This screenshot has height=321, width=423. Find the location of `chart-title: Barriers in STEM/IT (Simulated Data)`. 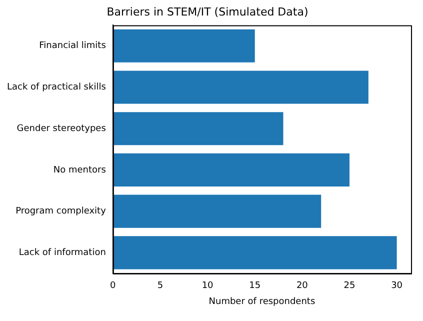

chart-title: Barriers in STEM/IT (Simulated Data) is located at coordinates (207, 11).